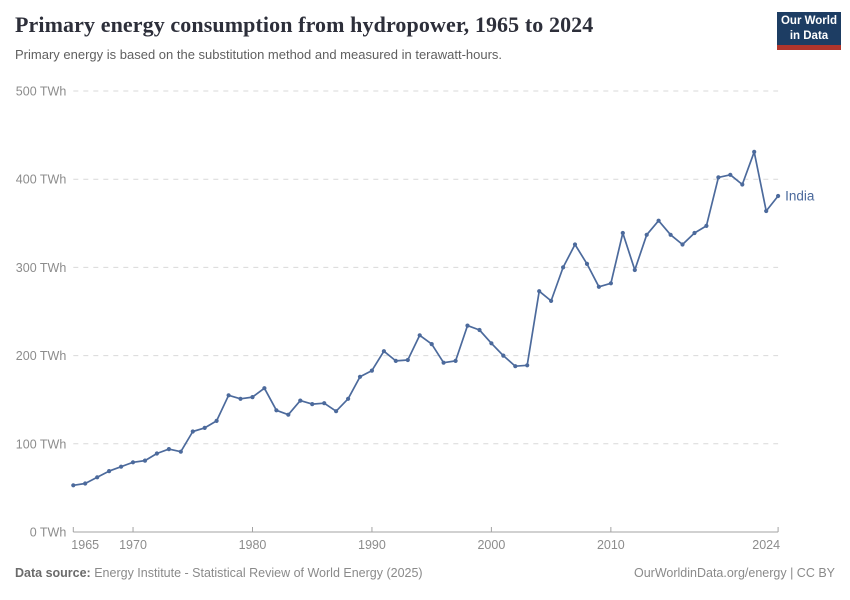 The image size is (850, 600). I want to click on owid-logo-line1: Our World, so click(808, 20).